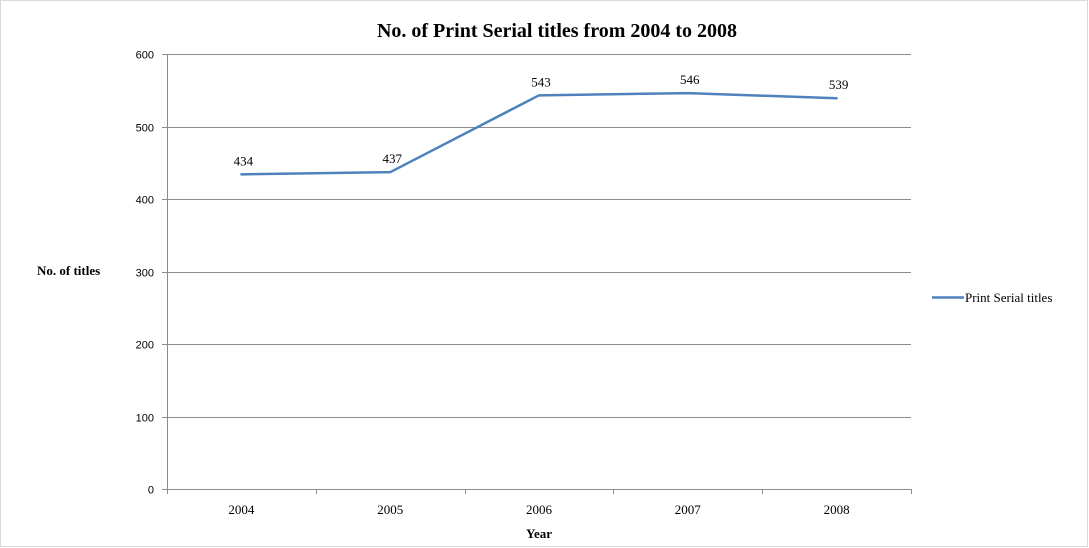  I want to click on y-tick-labels: 0 100 200 300 400 500 600, so click(145, 273).